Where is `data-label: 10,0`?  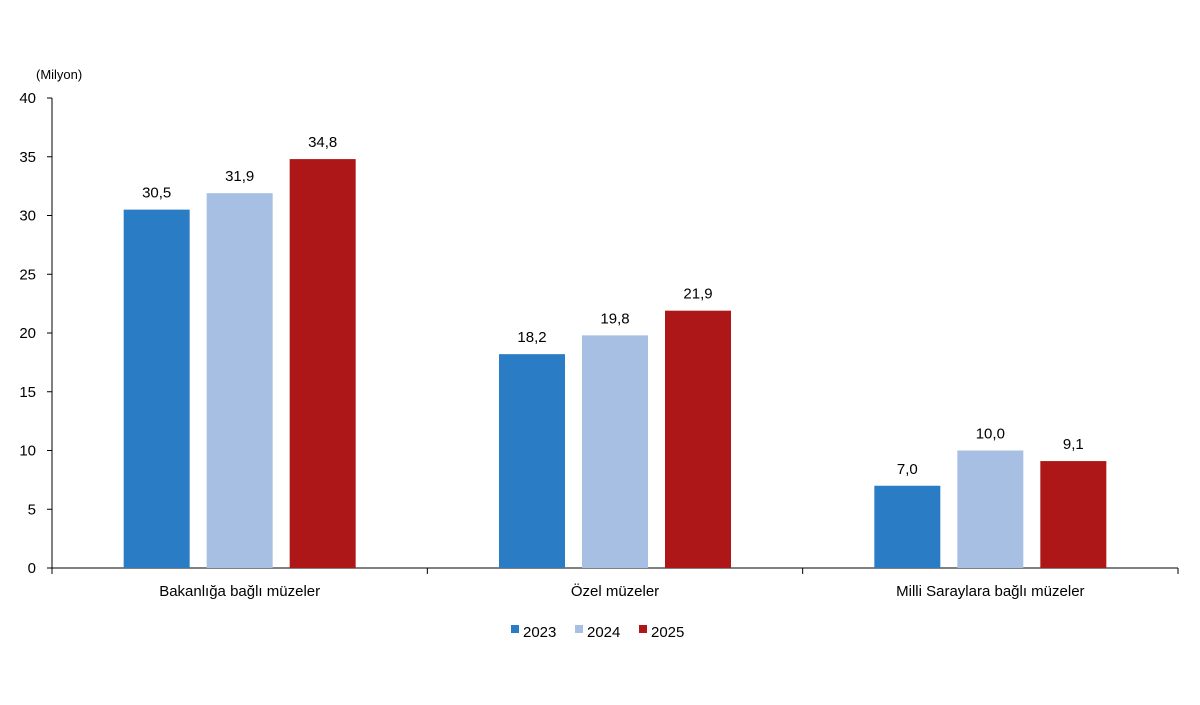
data-label: 10,0 is located at coordinates (990, 434).